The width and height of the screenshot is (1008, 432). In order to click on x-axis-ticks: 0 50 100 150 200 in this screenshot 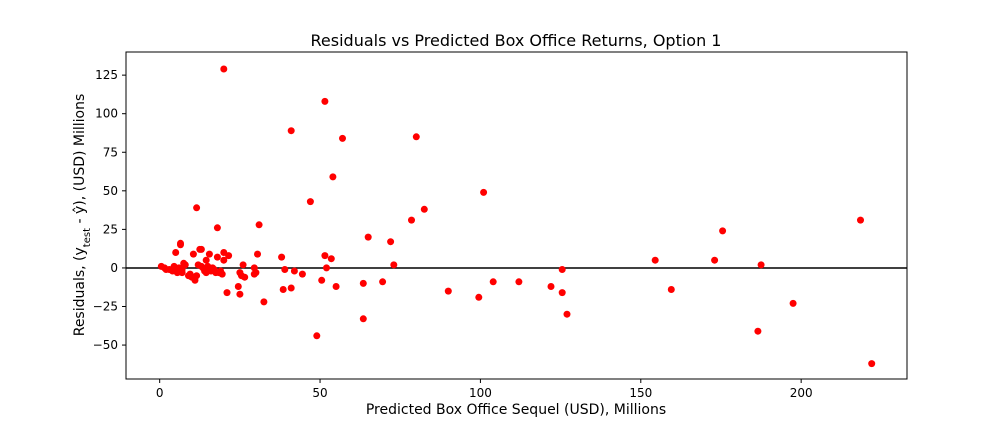, I will do `click(484, 389)`.